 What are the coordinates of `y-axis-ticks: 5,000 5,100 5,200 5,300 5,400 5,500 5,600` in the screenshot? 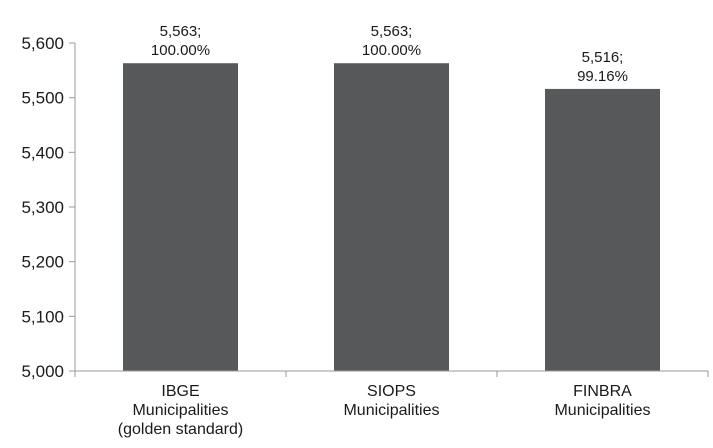 It's located at (48, 207).